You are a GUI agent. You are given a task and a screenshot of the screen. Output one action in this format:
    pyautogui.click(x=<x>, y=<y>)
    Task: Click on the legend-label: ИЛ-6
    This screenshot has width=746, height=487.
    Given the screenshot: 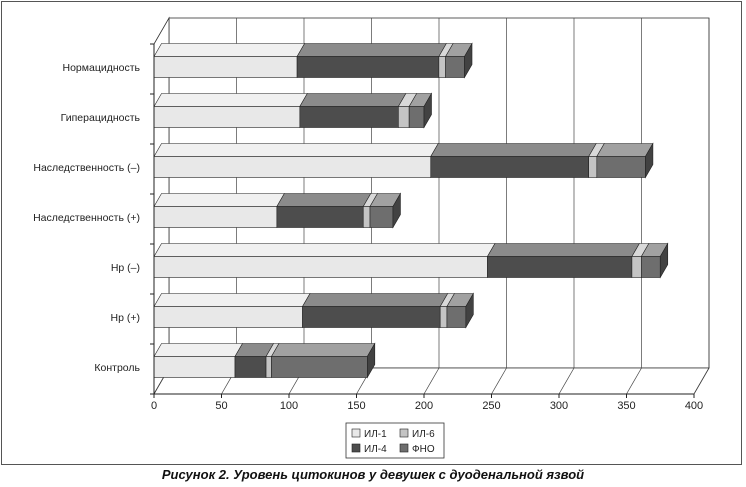 What is the action you would take?
    pyautogui.click(x=423, y=434)
    